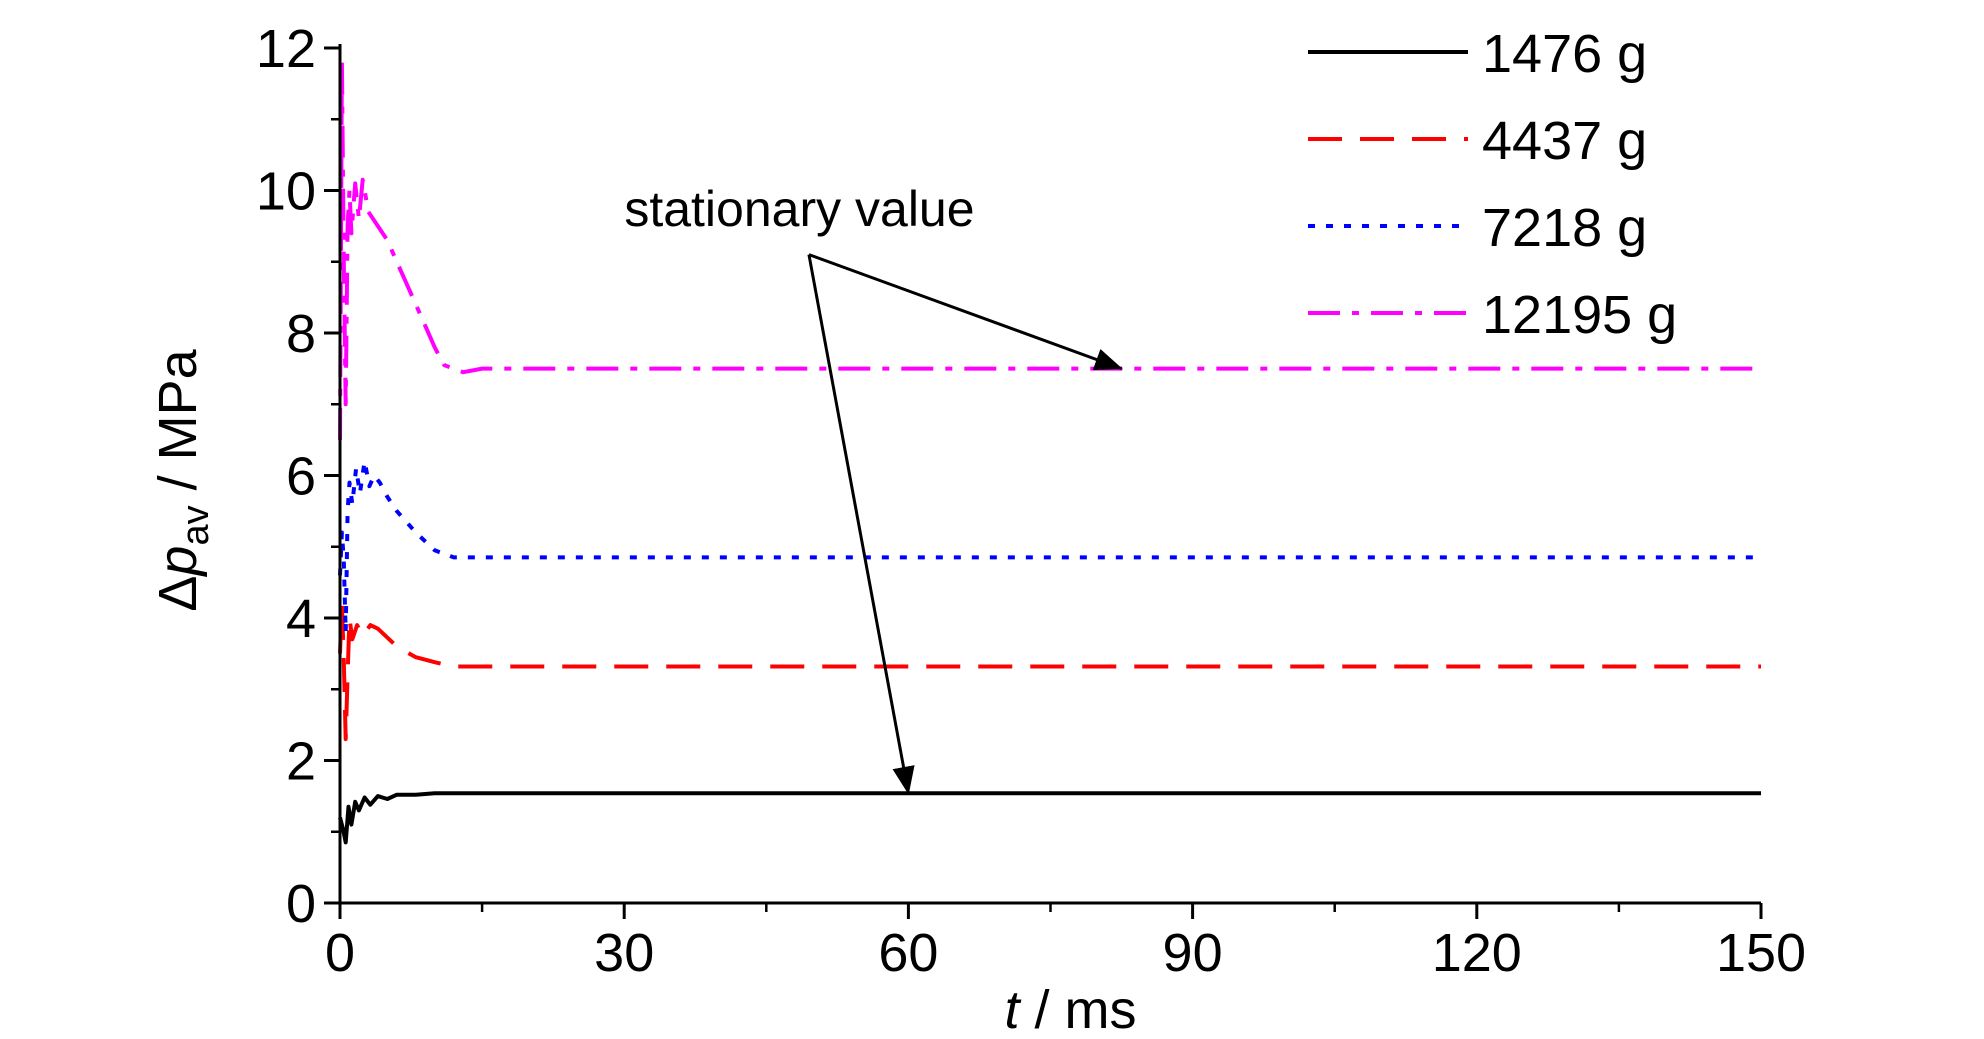 The height and width of the screenshot is (1039, 1984). Describe the element at coordinates (301, 904) in the screenshot. I see `y-tick-label: 0` at that location.